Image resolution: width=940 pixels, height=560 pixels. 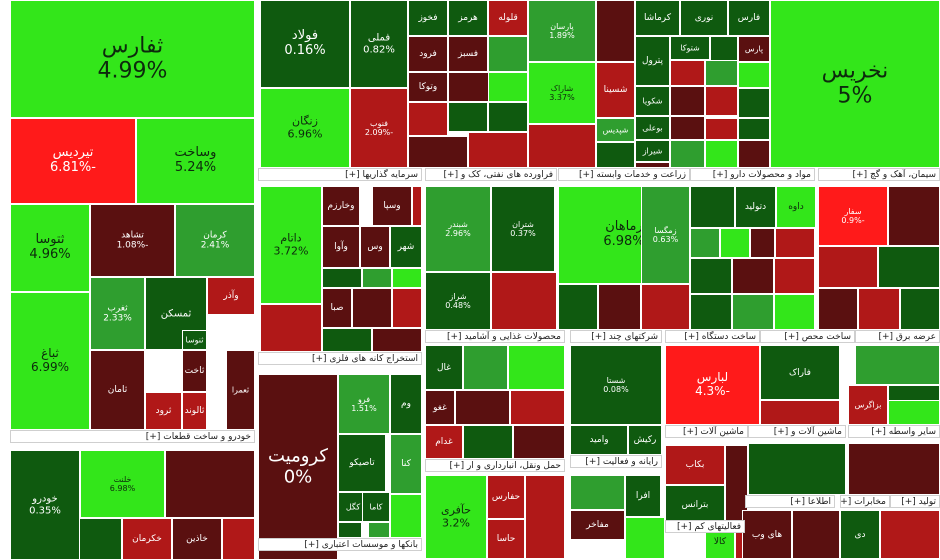 What do you see at coordinates (340, 544) in the screenshot?
I see `sector-header: بانکها و موسسات اعتباری [+]` at bounding box center [340, 544].